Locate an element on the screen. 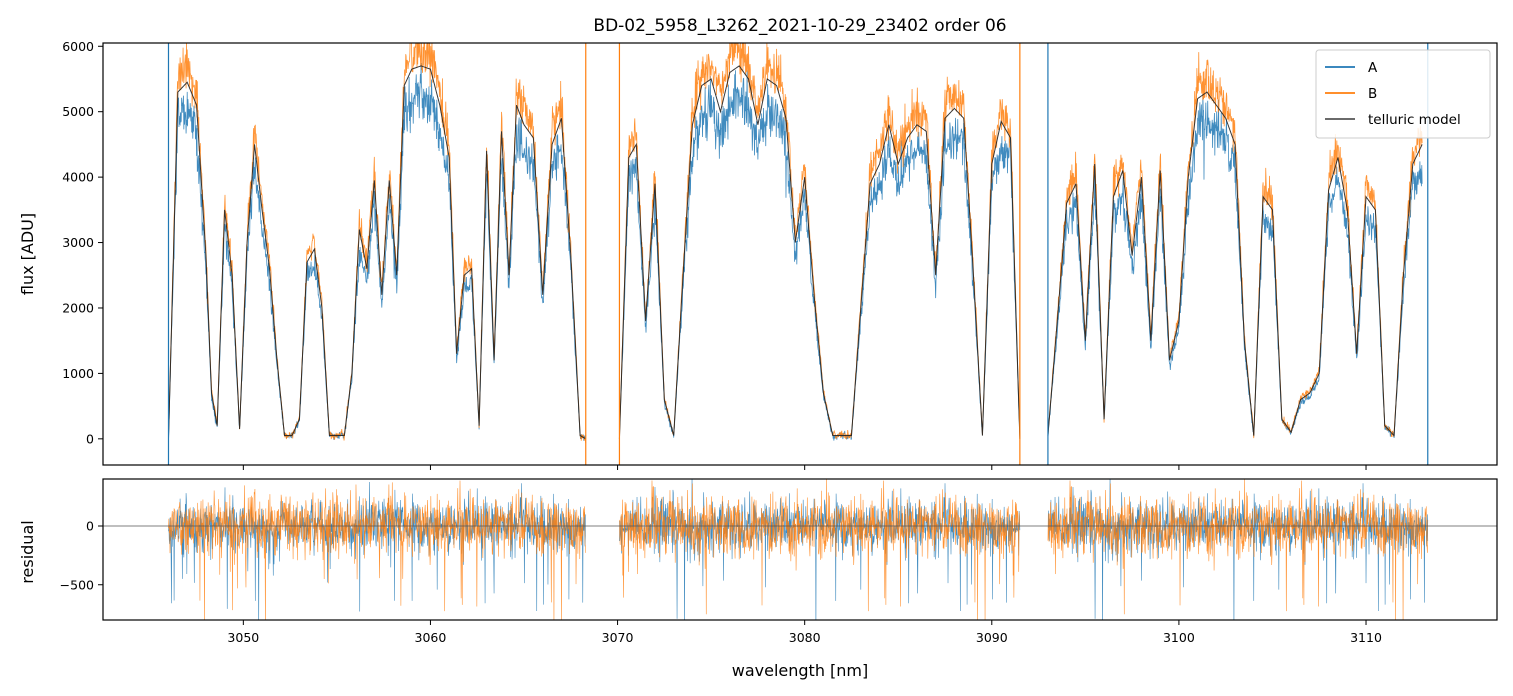  flux-y-tick-label: 5000 is located at coordinates (78, 111).